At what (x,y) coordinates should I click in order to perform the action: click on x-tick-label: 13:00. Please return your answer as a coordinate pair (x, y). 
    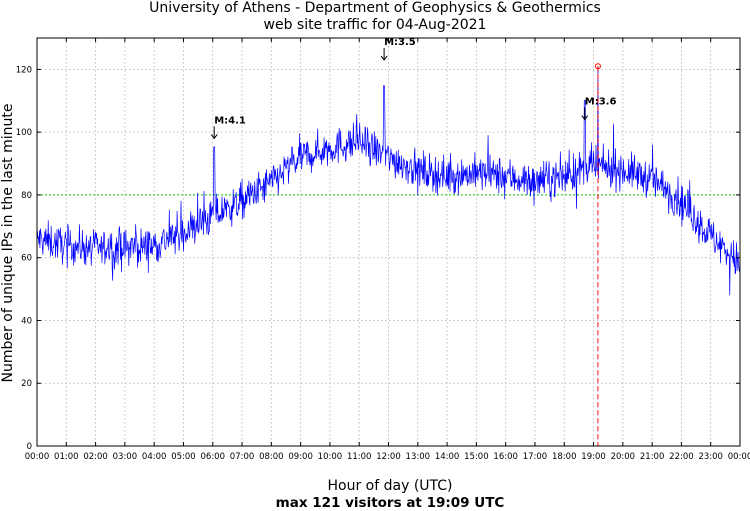
    Looking at the image, I should click on (418, 457).